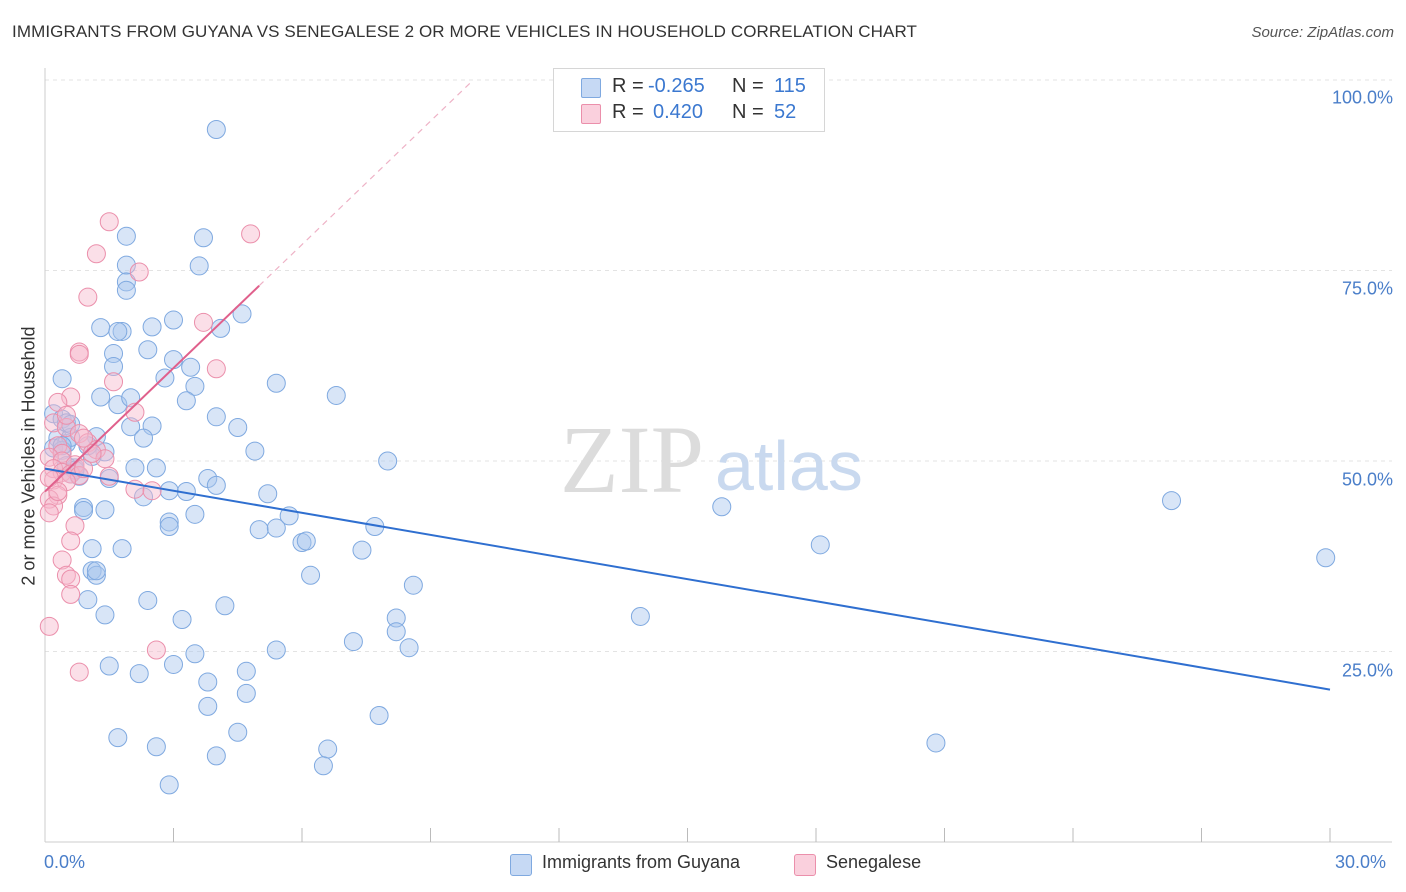 The image size is (1406, 892). I want to click on bottom-legend-guyana: Immigrants from Guyana, so click(625, 864).